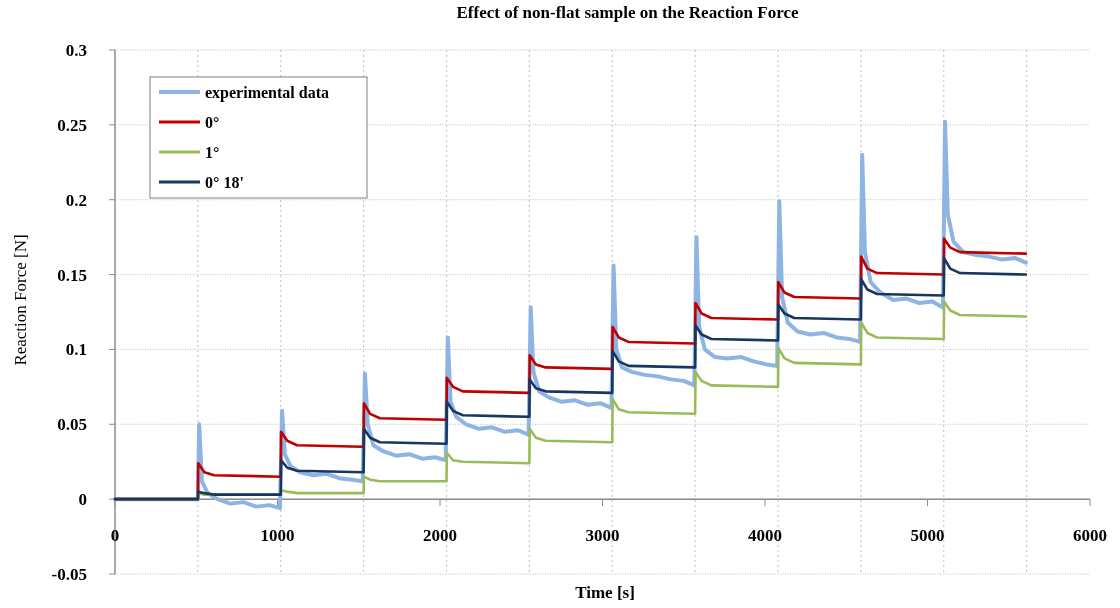 Image resolution: width=1120 pixels, height=608 pixels. Describe the element at coordinates (115, 536) in the screenshot. I see `x-tick-label: 0` at that location.